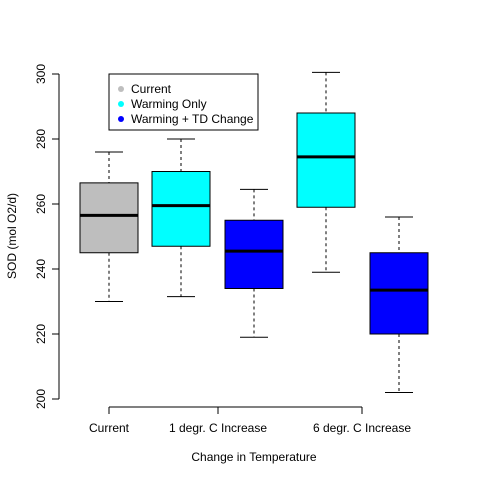 This screenshot has height=480, width=480. Describe the element at coordinates (362, 428) in the screenshot. I see `x-tick-label-2: 6 degr. C Increase` at that location.